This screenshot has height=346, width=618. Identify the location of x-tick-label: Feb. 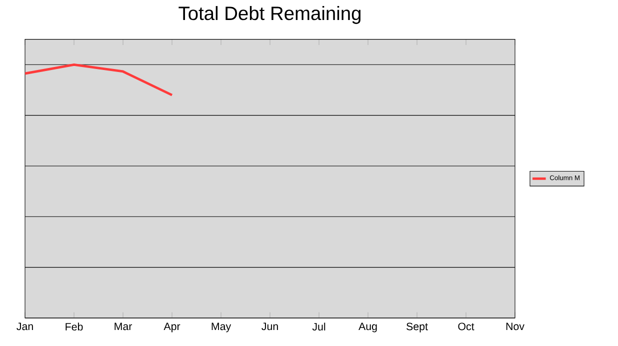
(74, 326).